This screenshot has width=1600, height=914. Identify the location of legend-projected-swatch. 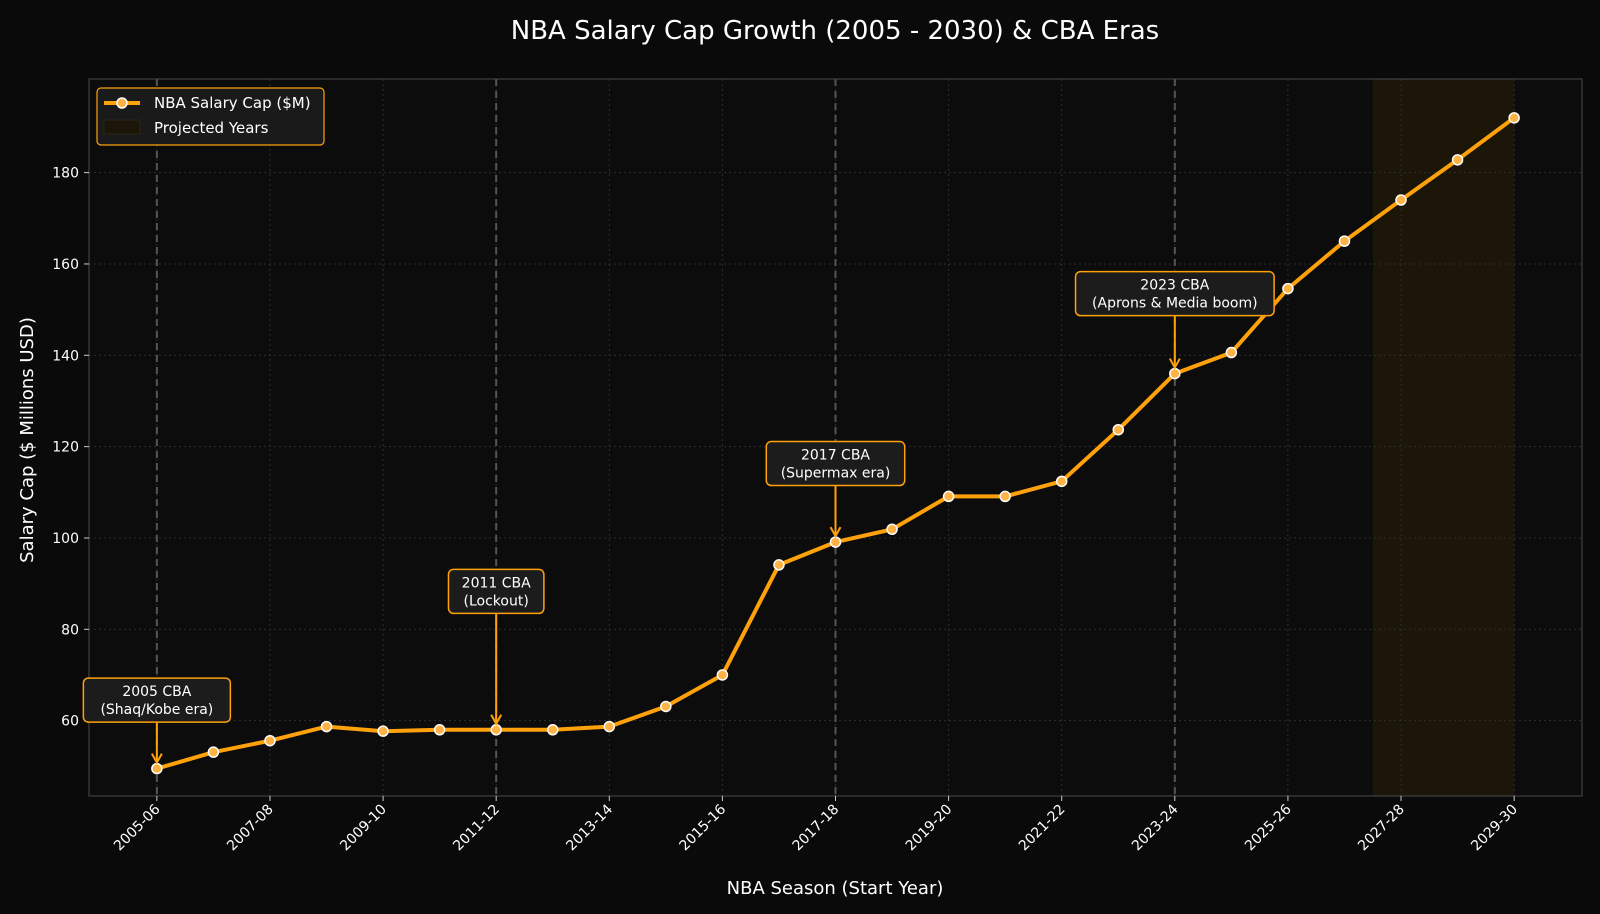
(122, 127).